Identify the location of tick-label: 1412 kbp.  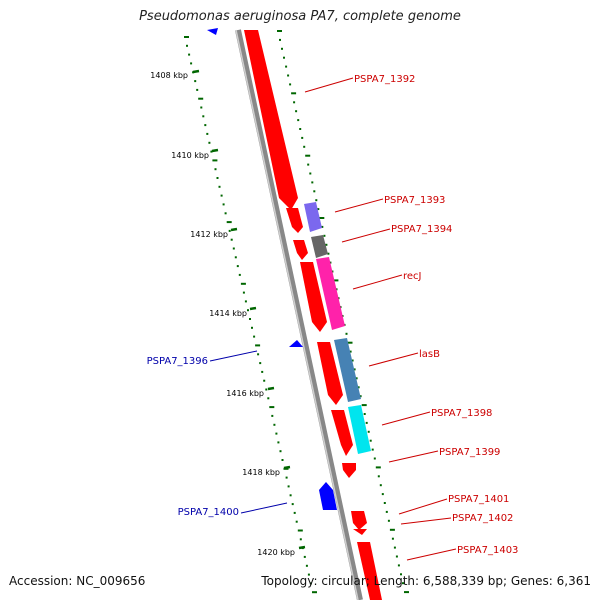
(209, 234).